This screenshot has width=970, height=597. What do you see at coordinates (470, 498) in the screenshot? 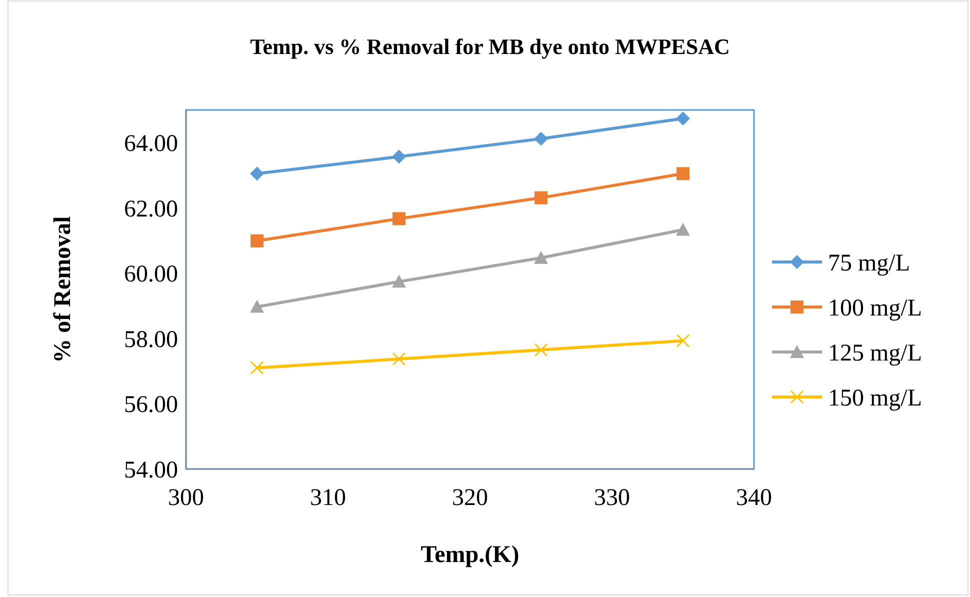
I see `x-tick-label: 320` at bounding box center [470, 498].